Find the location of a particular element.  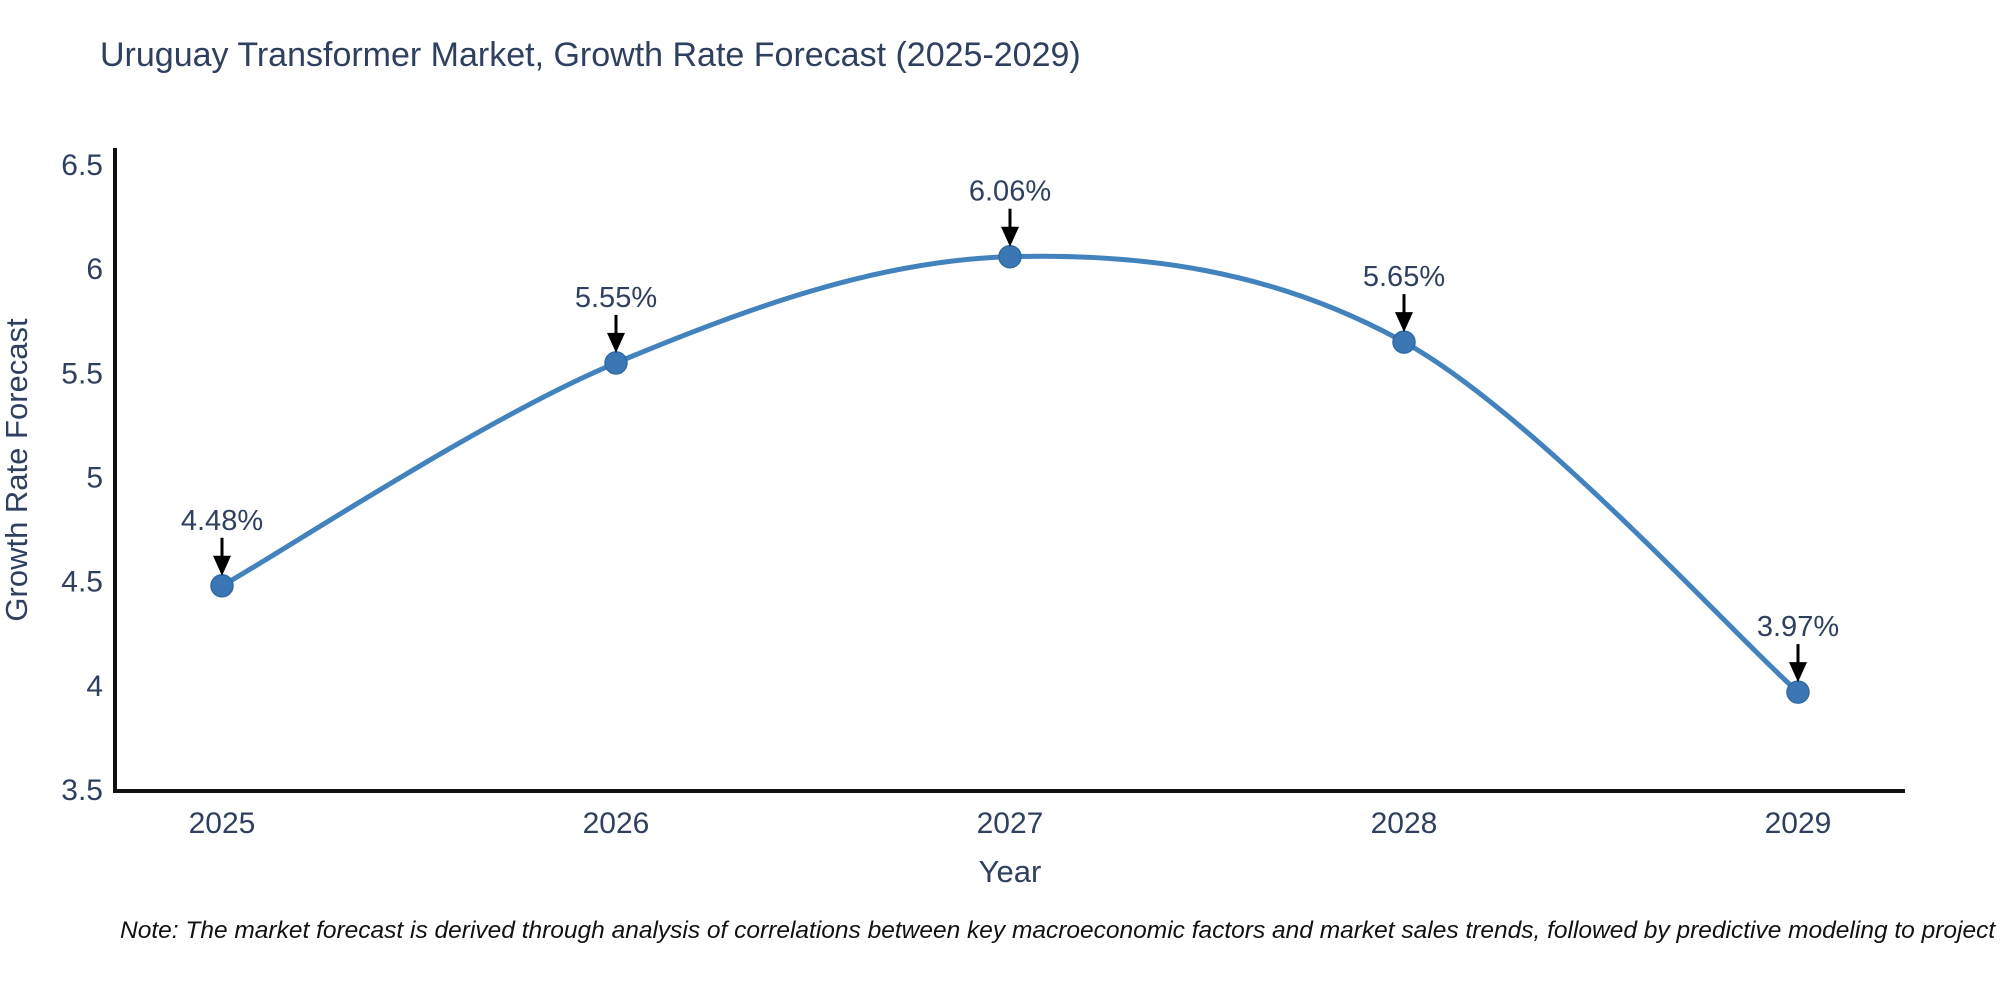

y-axis-title: Growth Rate Forecast is located at coordinates (17, 470).